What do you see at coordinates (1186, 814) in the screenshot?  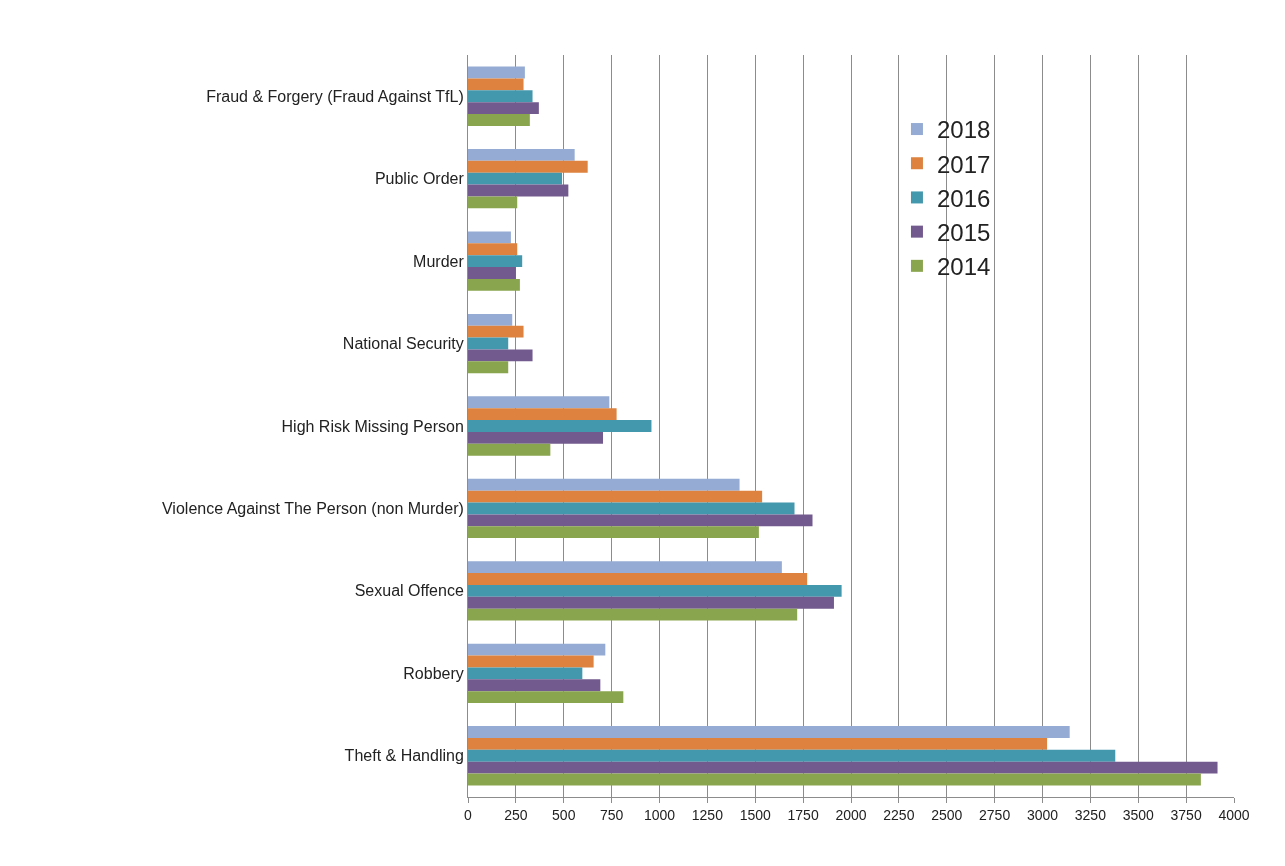 I see `x-tick-label: 3750` at bounding box center [1186, 814].